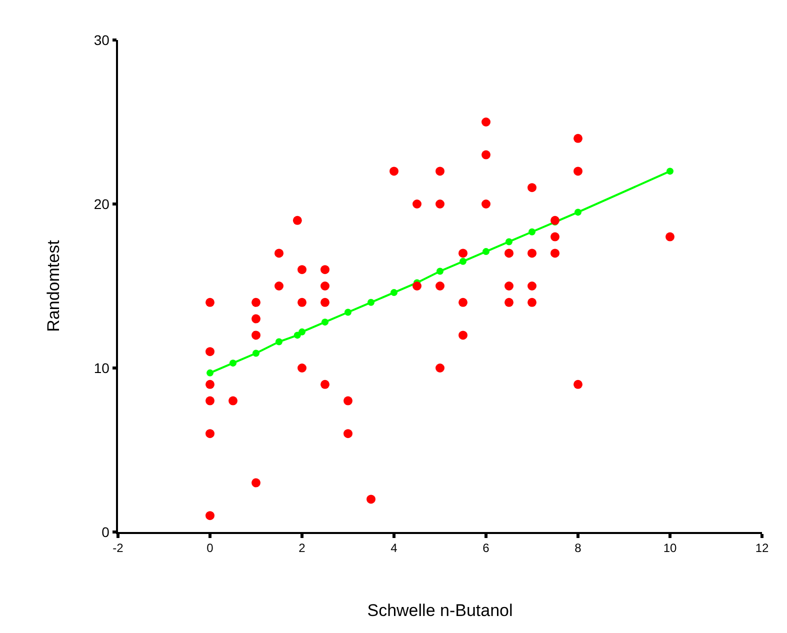  Describe the element at coordinates (210, 548) in the screenshot. I see `x-tick-label: 0` at that location.